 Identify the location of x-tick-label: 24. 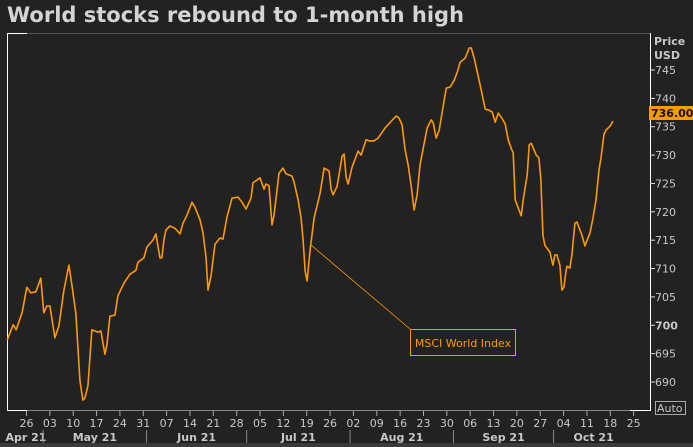
(120, 423).